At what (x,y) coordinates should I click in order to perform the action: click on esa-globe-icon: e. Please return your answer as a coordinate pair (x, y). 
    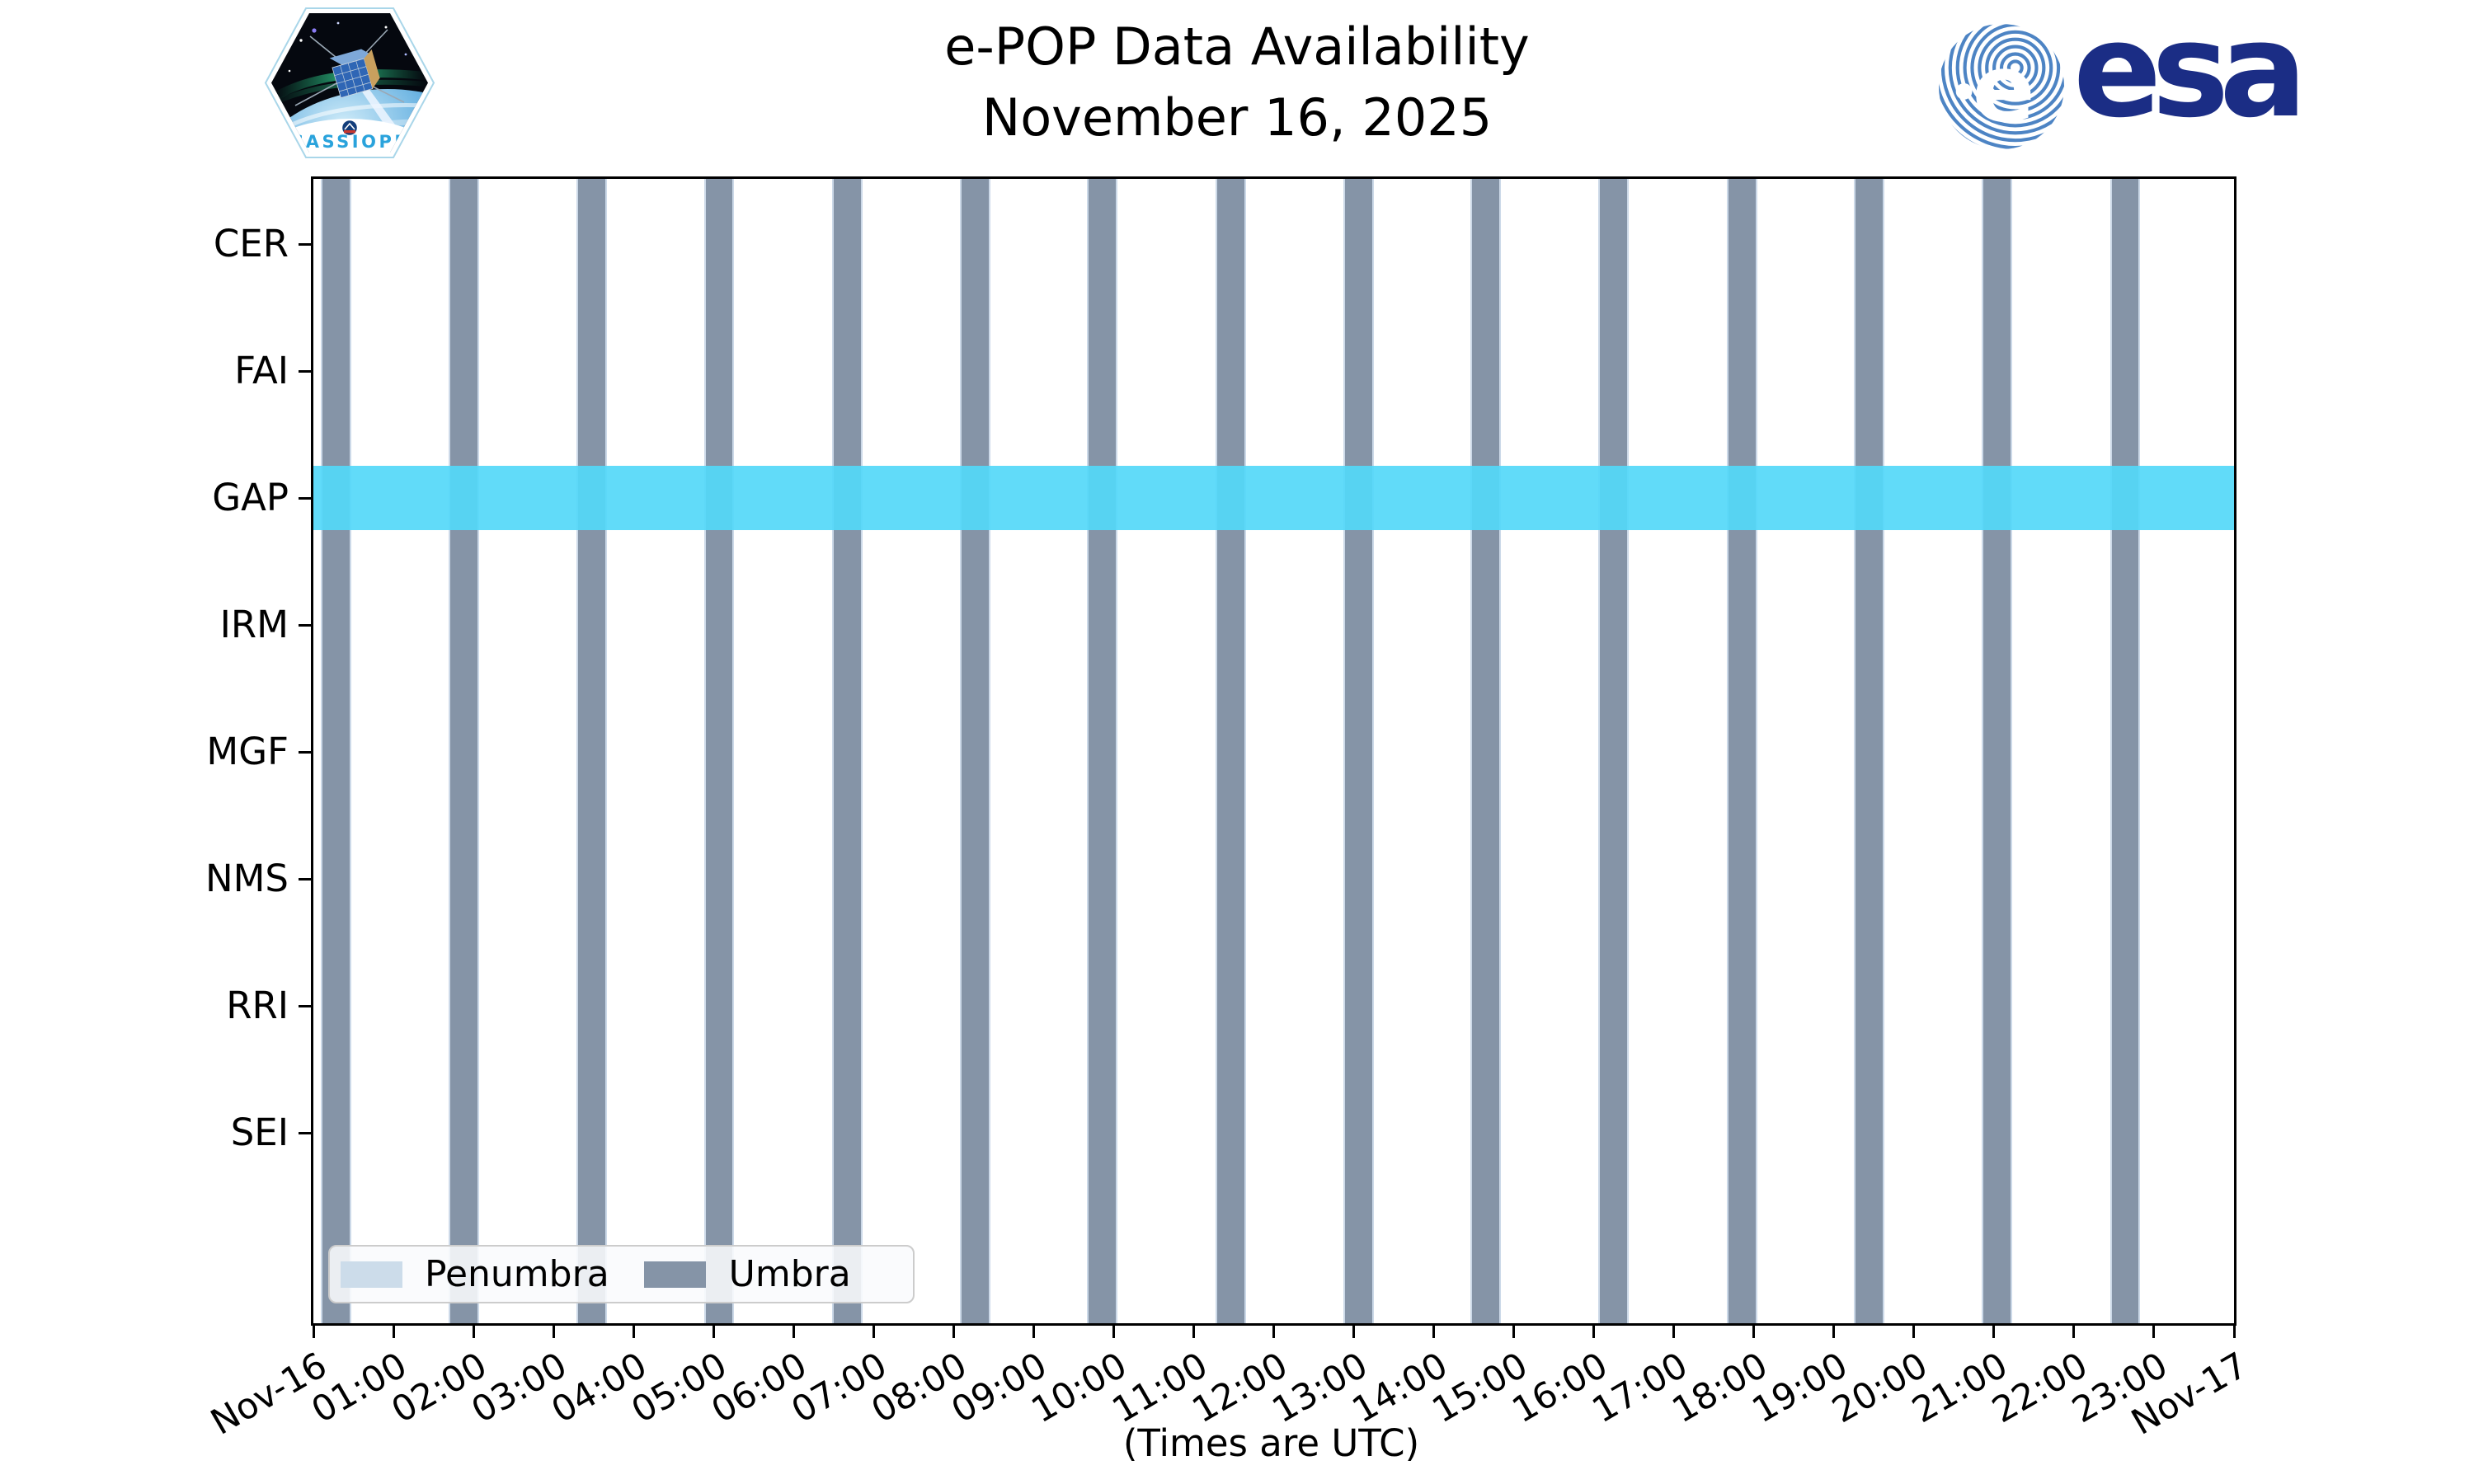
    Looking at the image, I should click on (2001, 86).